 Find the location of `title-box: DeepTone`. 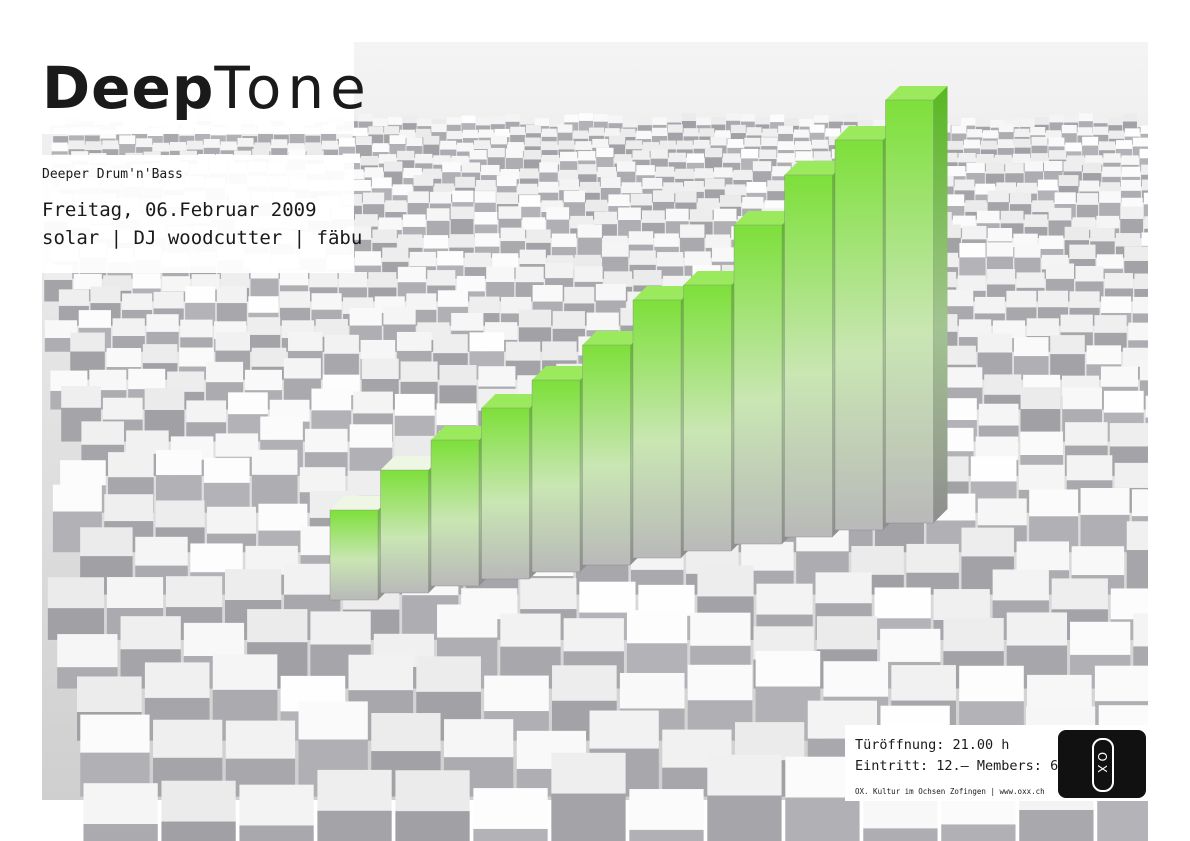

title-box: DeepTone is located at coordinates (204, 88).